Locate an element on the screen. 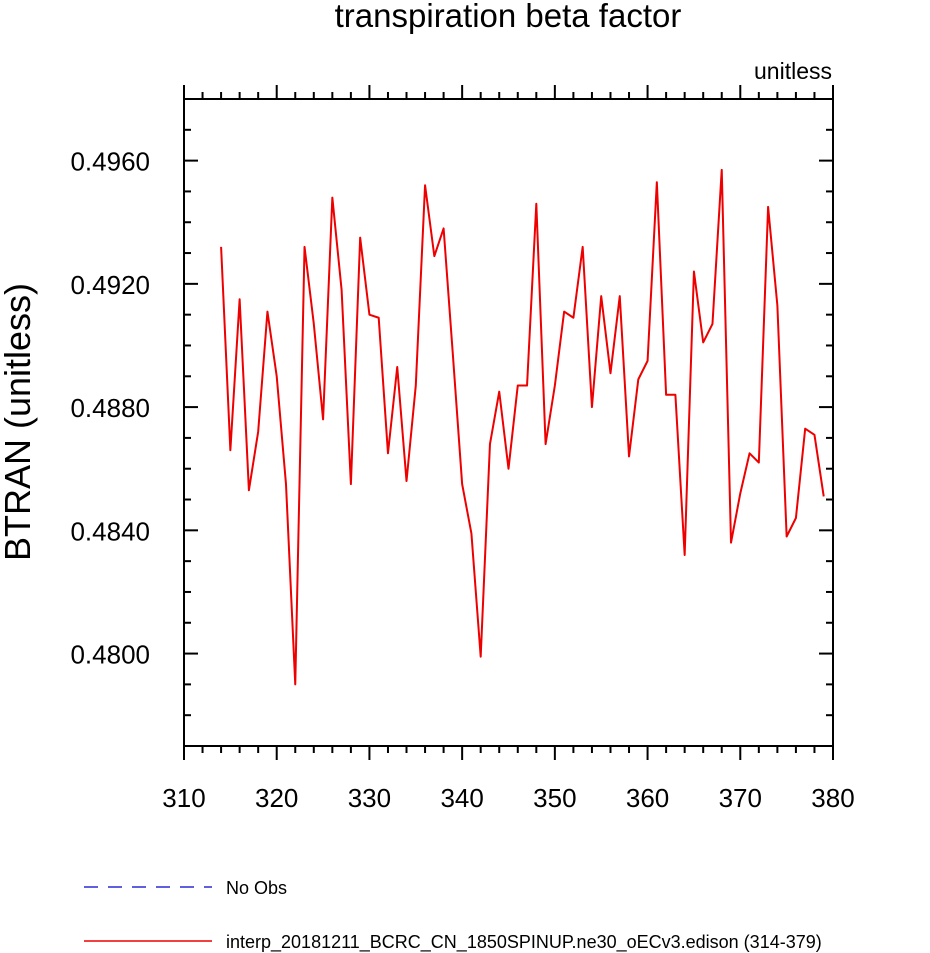 The width and height of the screenshot is (930, 953). y-tick-label: 0.4880 is located at coordinates (110, 408).